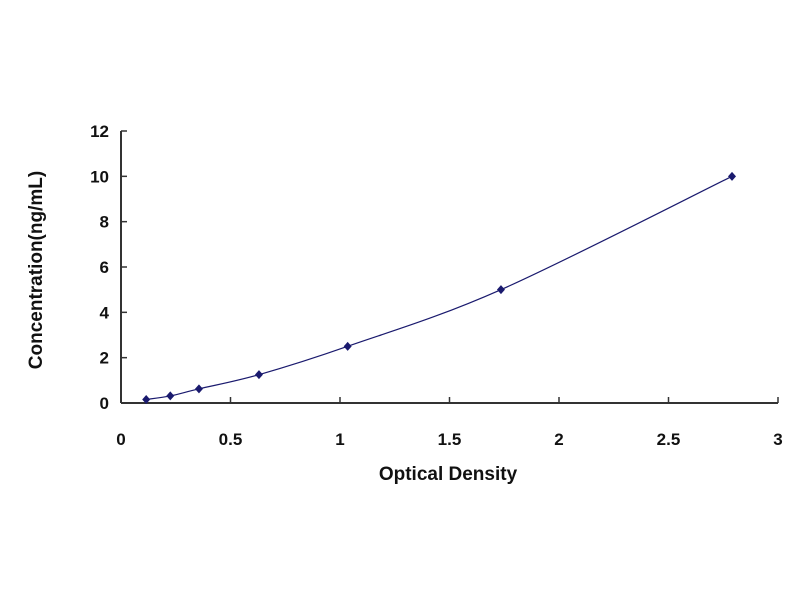  I want to click on y-tick-label: 2, so click(104, 358).